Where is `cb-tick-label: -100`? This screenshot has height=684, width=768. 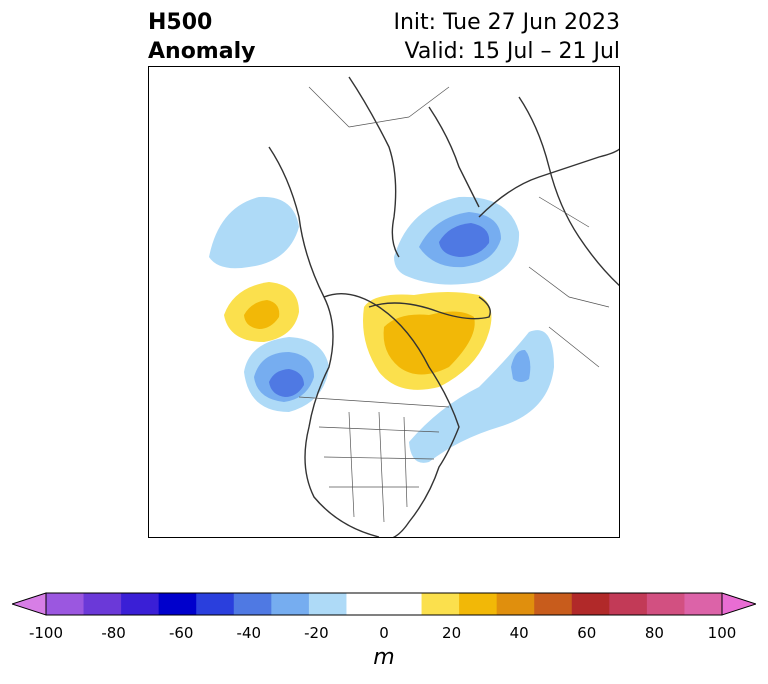 cb-tick-label: -100 is located at coordinates (46, 633).